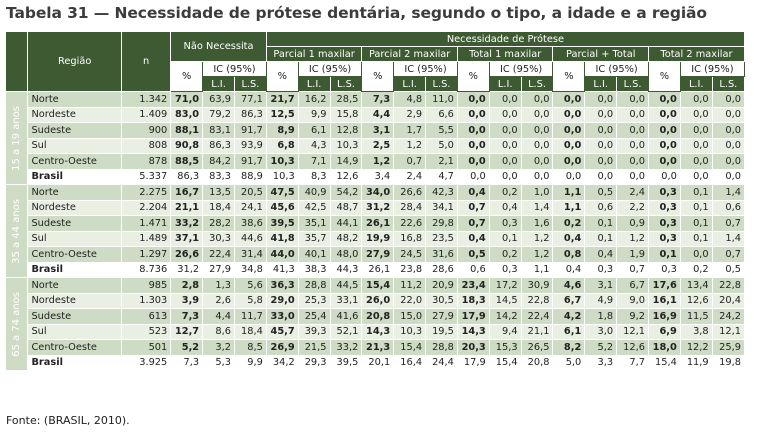 This screenshot has width=757, height=432. Describe the element at coordinates (314, 223) in the screenshot. I see `value-cell: 35,1` at that location.